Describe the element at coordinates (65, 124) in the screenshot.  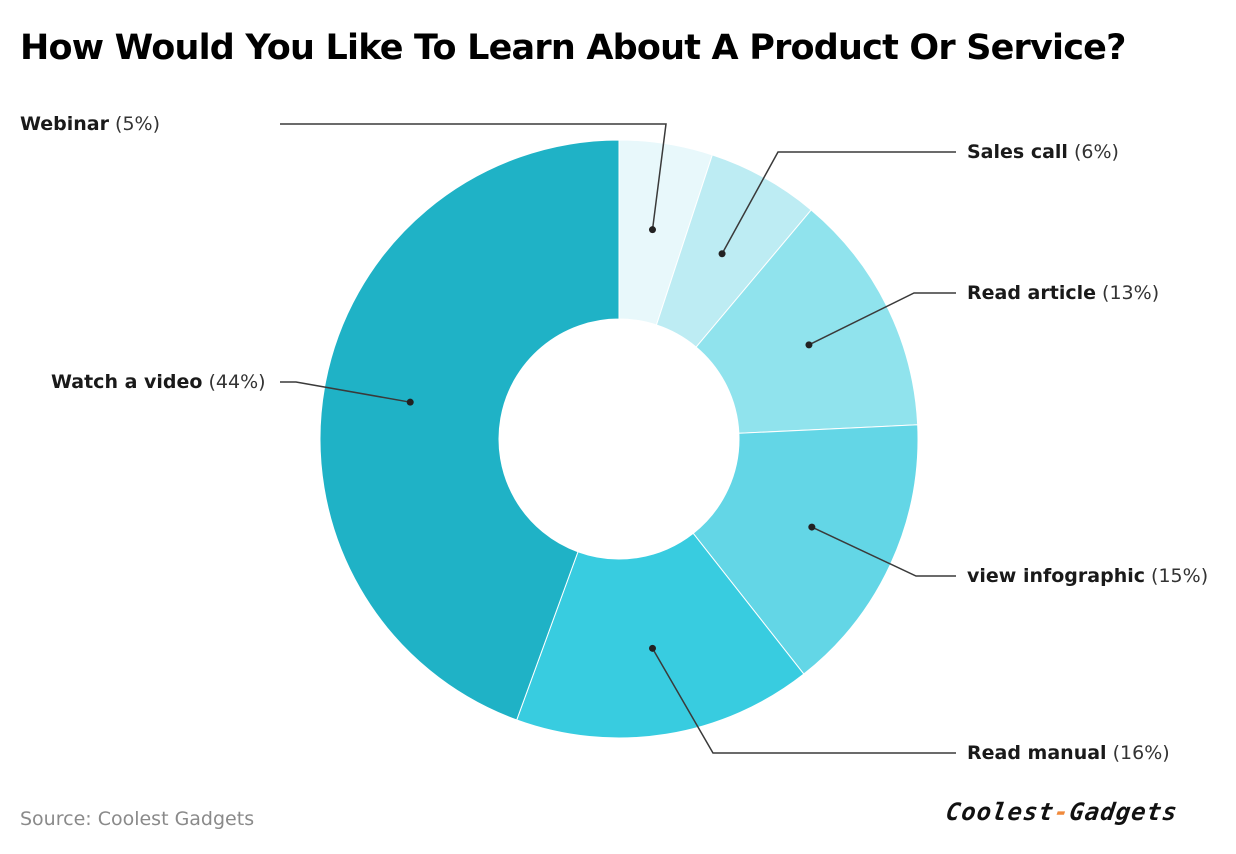
I see `slice-label-name: Webinar` at that location.